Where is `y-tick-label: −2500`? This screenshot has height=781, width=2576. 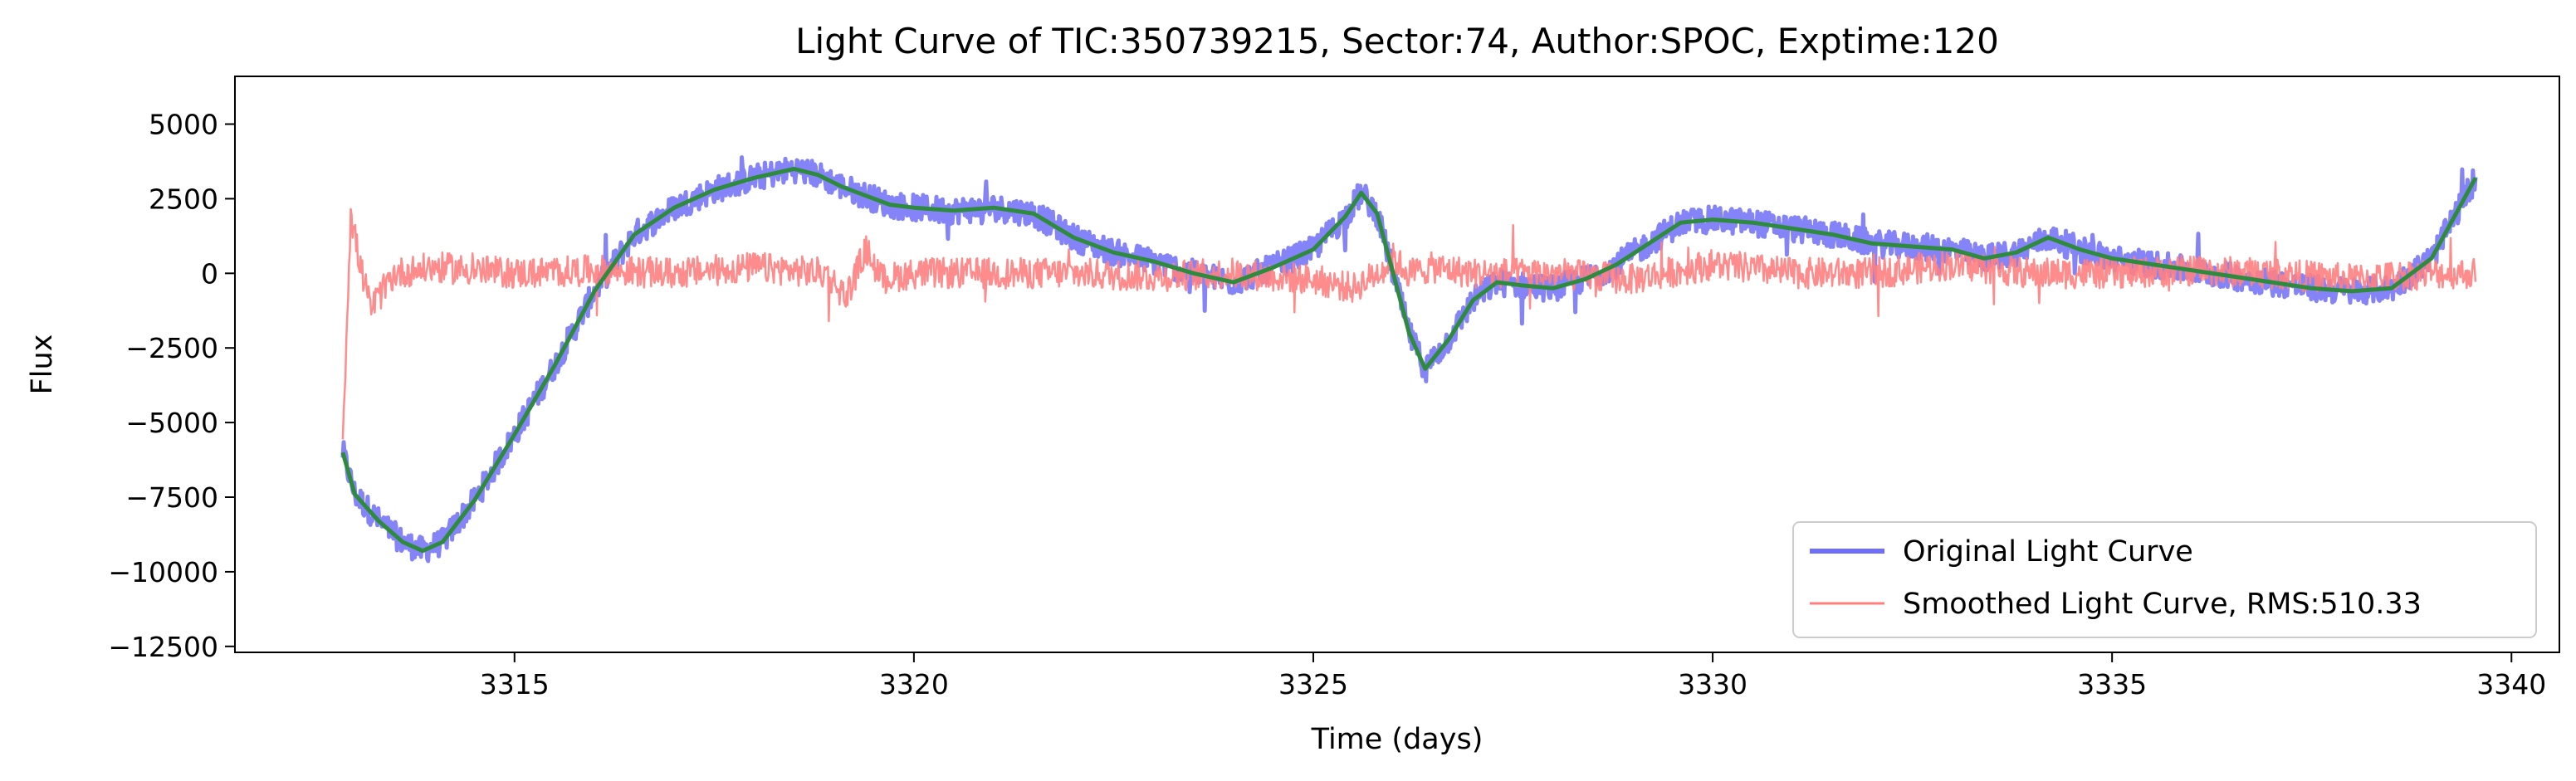
y-tick-label: −2500 is located at coordinates (171, 348).